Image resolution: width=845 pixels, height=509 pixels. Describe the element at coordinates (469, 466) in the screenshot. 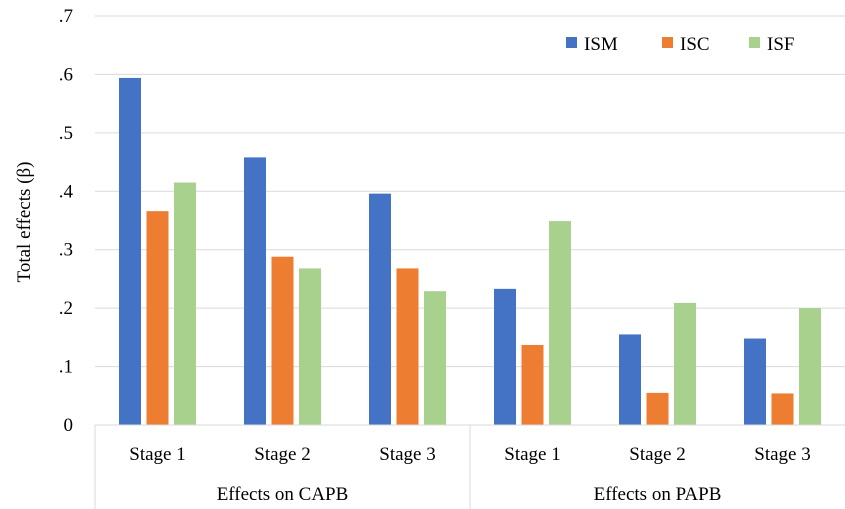

I see `x-axis` at that location.